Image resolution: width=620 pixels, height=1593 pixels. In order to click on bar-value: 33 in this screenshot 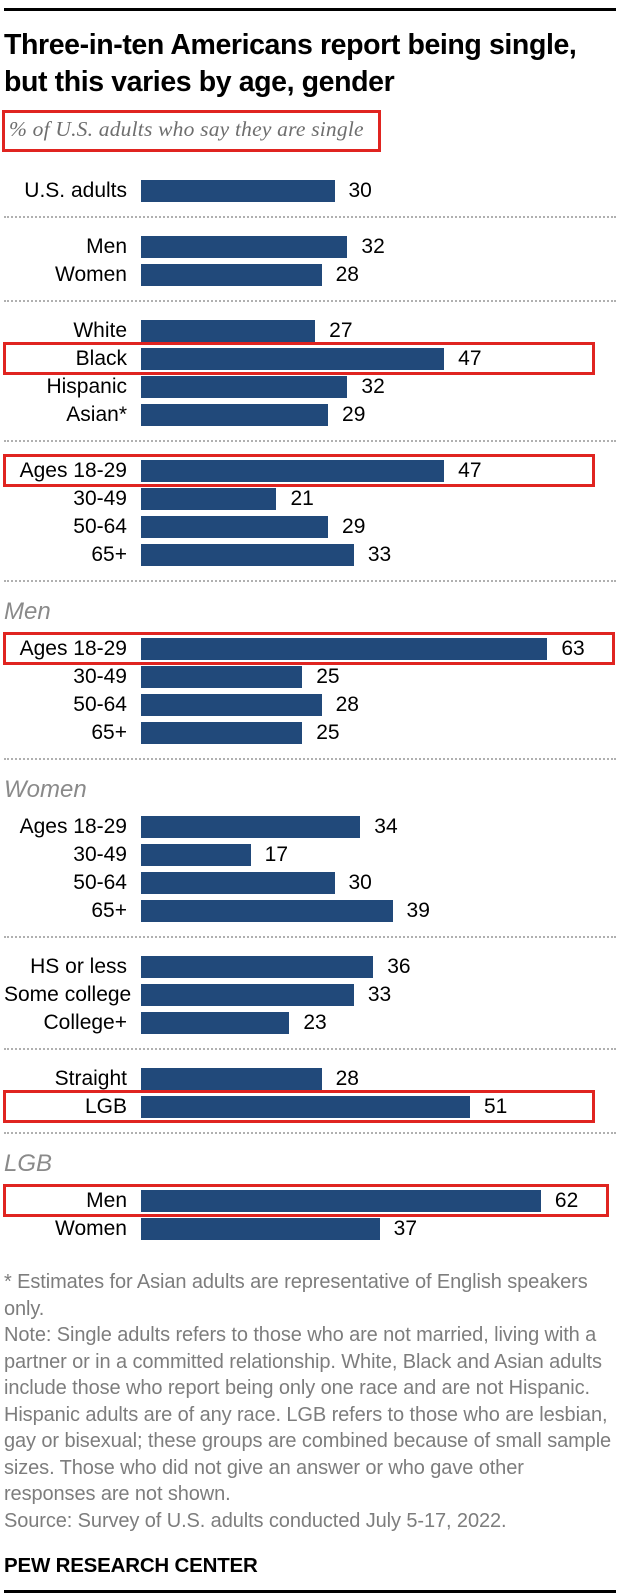, I will do `click(379, 994)`.